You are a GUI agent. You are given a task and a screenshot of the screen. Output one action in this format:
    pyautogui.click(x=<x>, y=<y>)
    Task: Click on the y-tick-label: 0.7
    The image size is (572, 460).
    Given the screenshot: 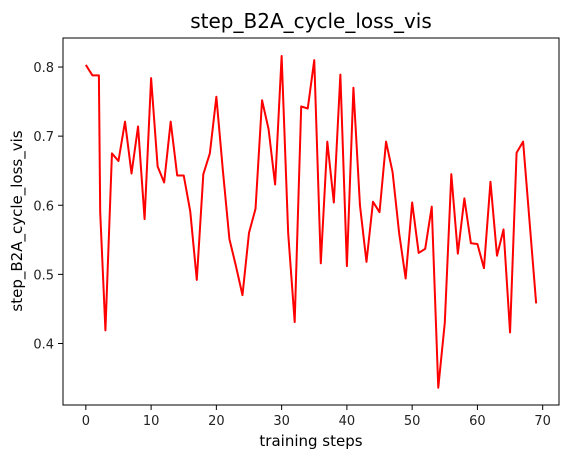 What is the action you would take?
    pyautogui.click(x=43, y=137)
    